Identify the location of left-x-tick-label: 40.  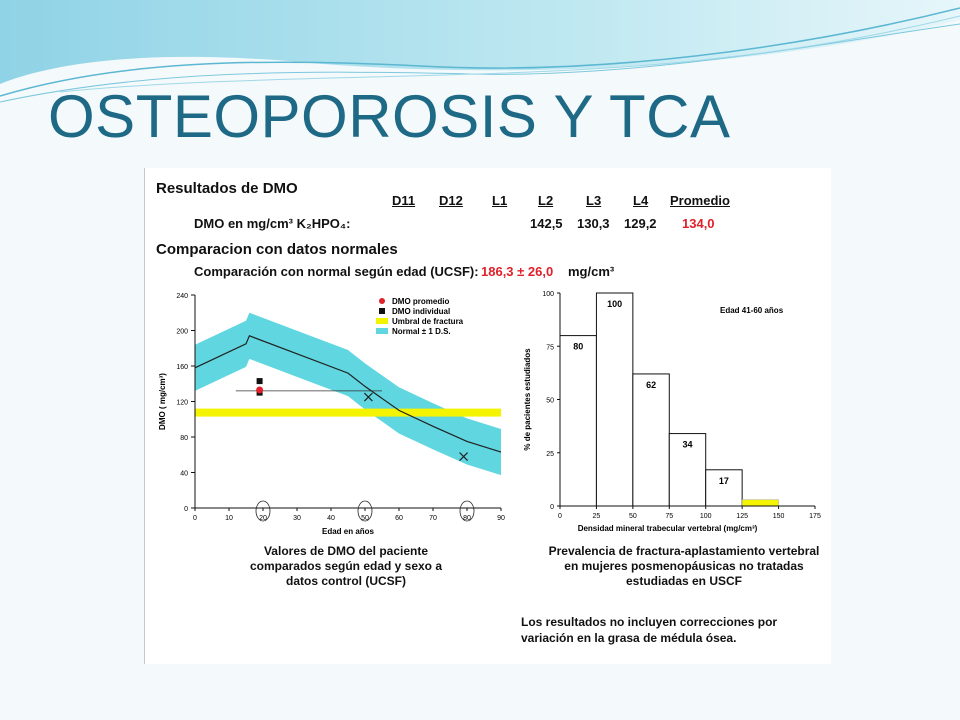
(331, 518).